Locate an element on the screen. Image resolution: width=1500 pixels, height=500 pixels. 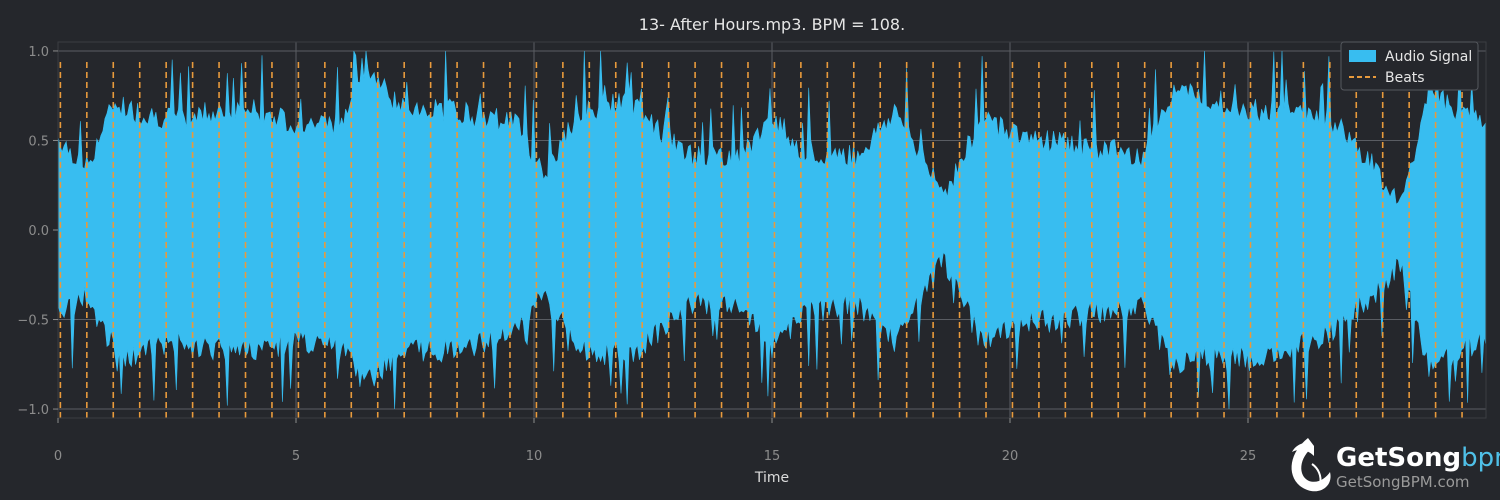
legend: Audio Signal Beats is located at coordinates (1409, 66).